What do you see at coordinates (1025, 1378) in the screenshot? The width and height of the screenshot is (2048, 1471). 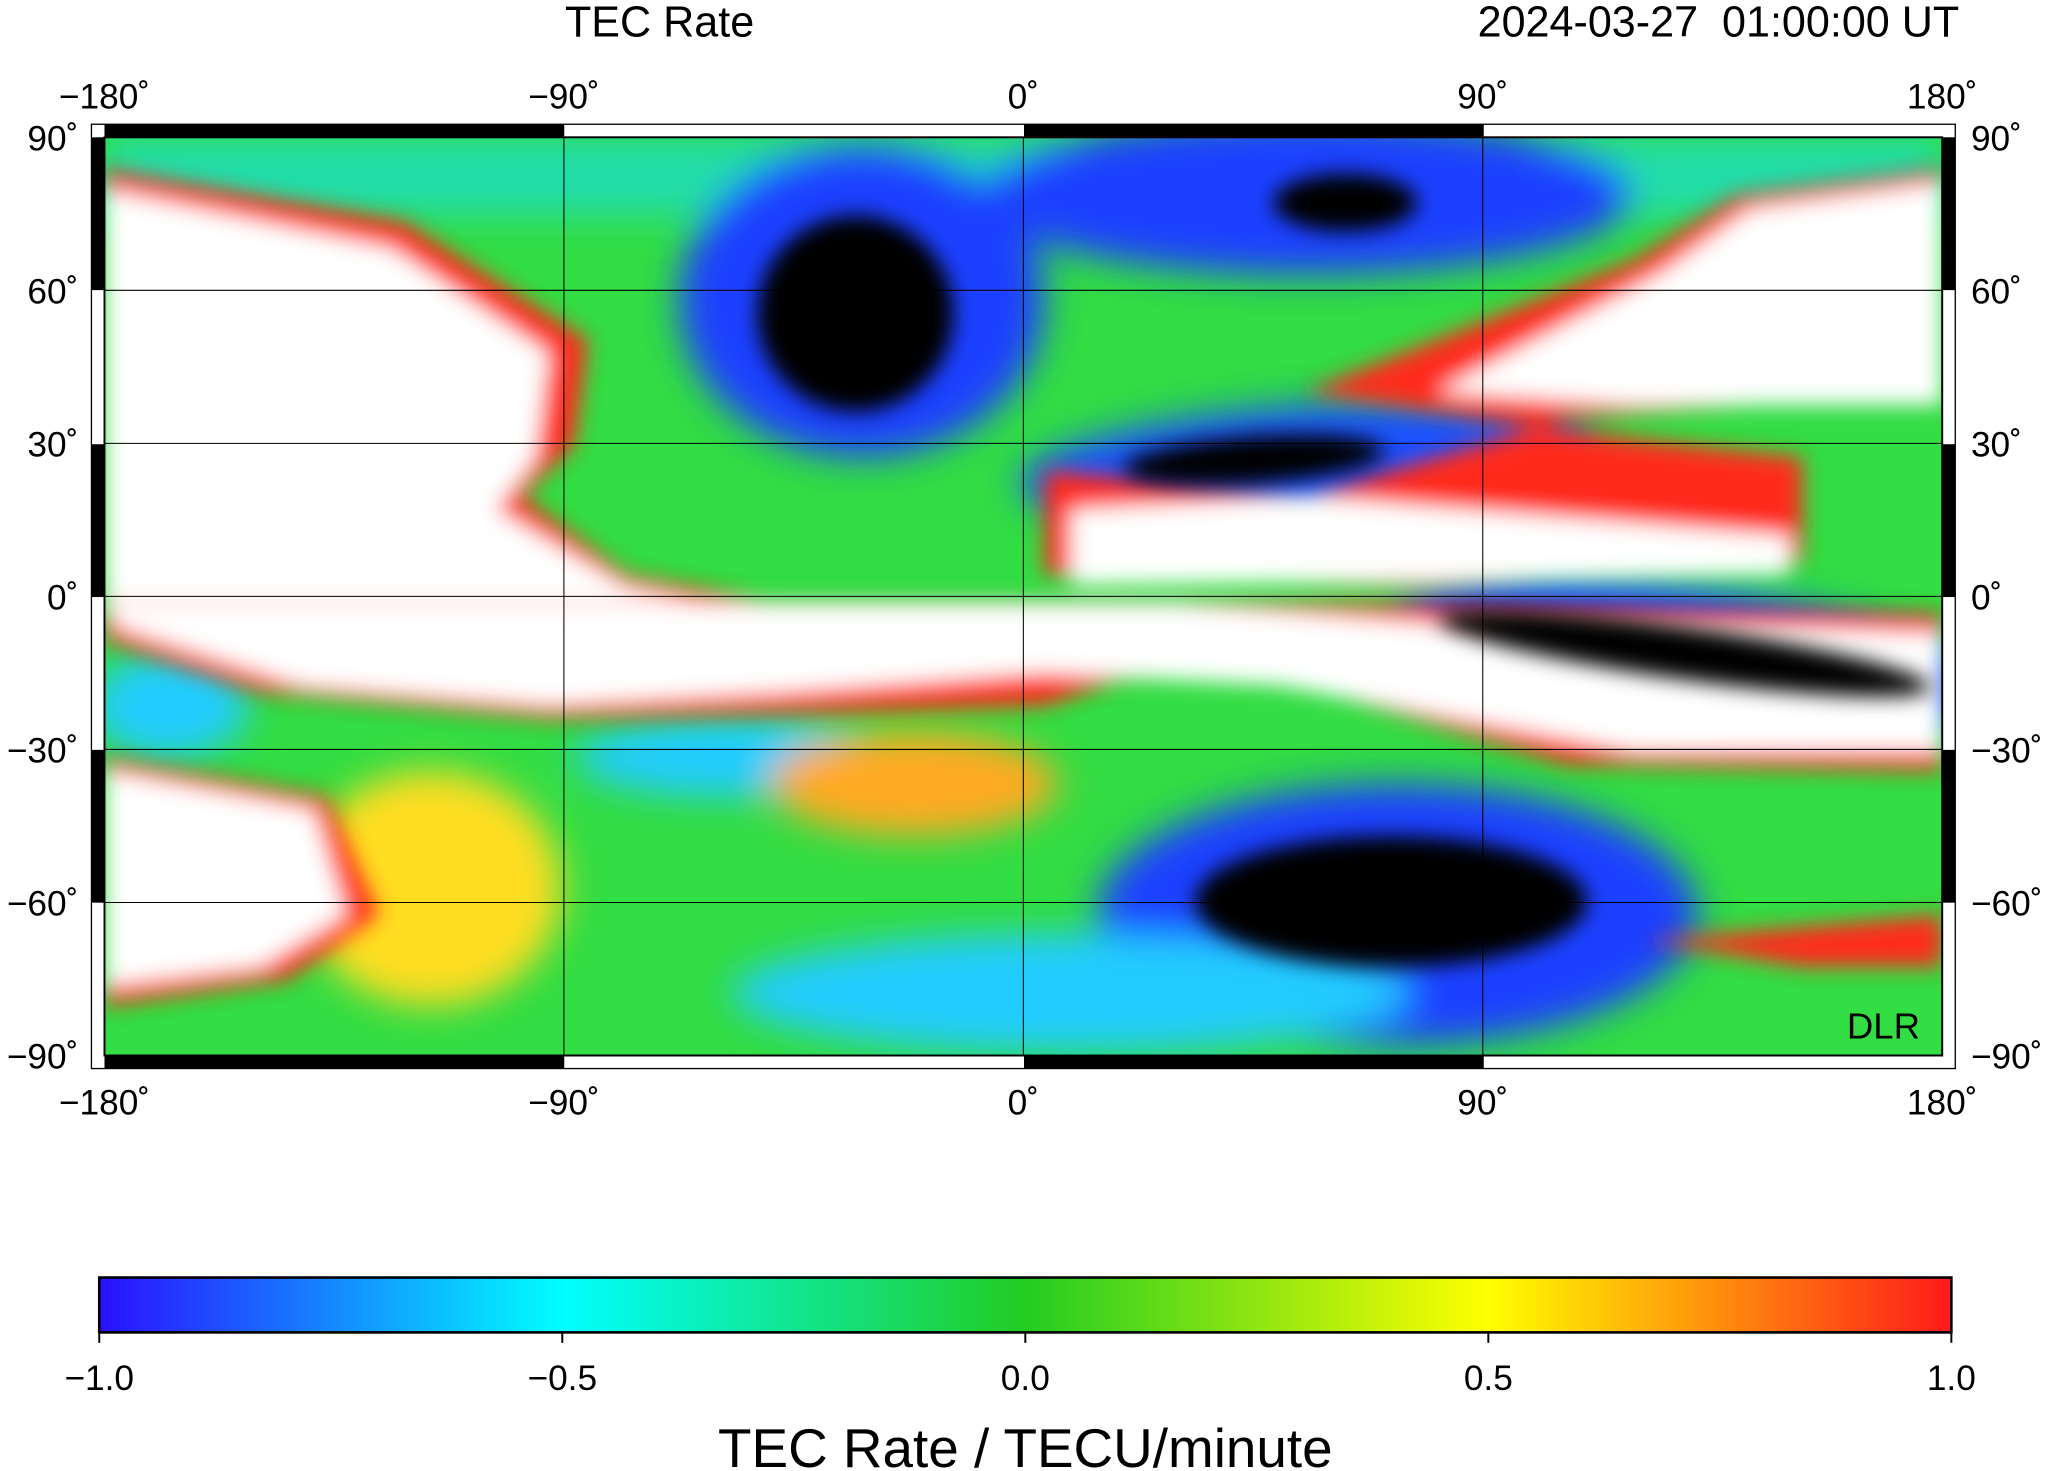 I see `colorbar-tick-label: 0.0` at bounding box center [1025, 1378].